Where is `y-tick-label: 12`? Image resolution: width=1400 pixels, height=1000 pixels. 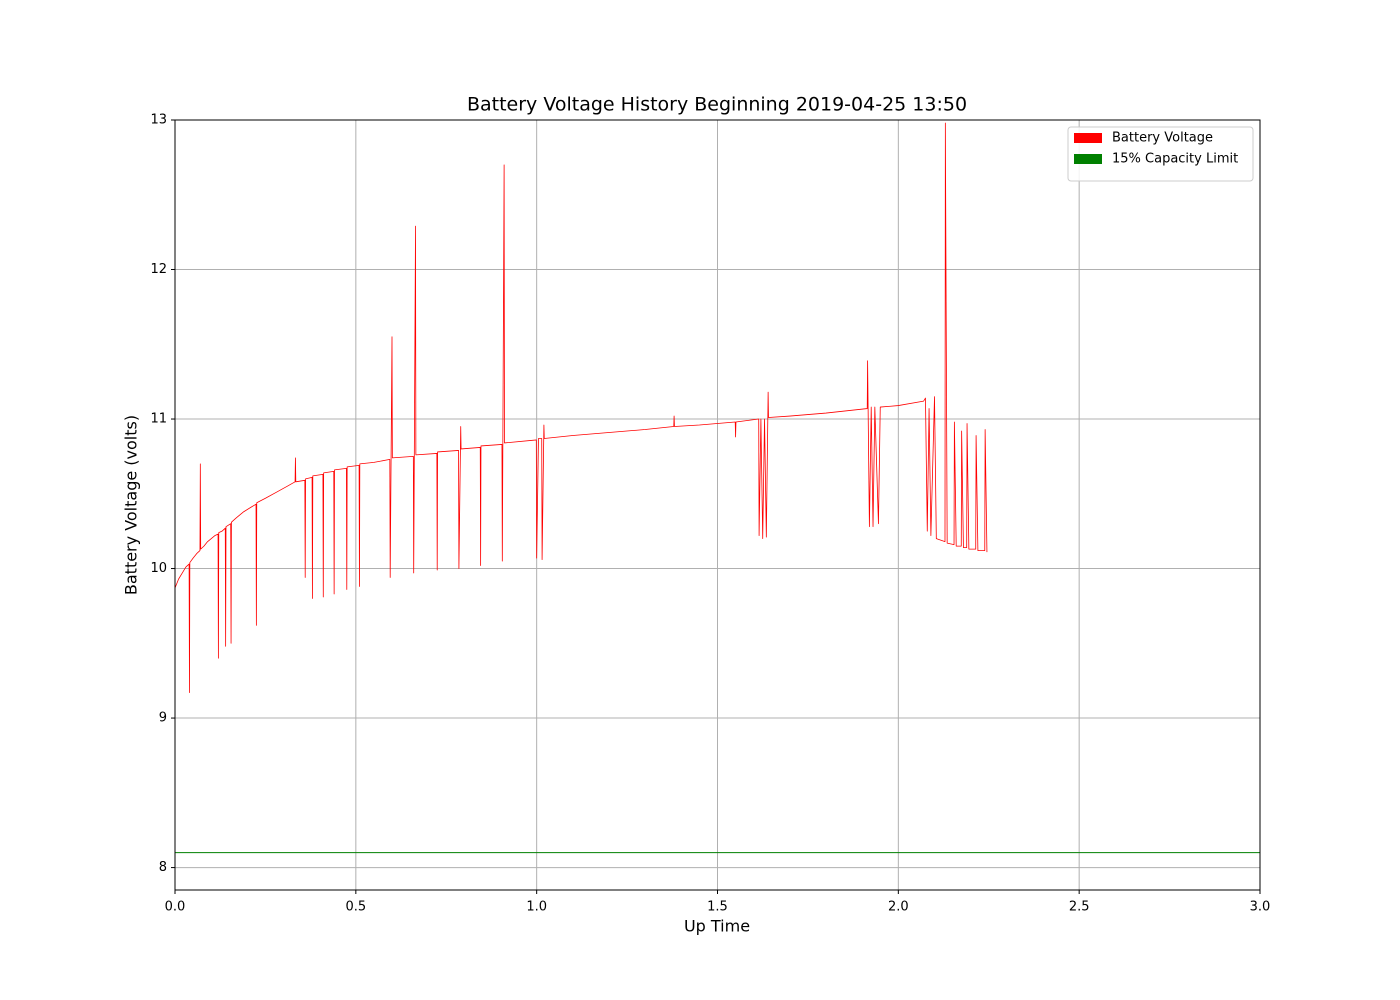
y-tick-label: 12 is located at coordinates (158, 269).